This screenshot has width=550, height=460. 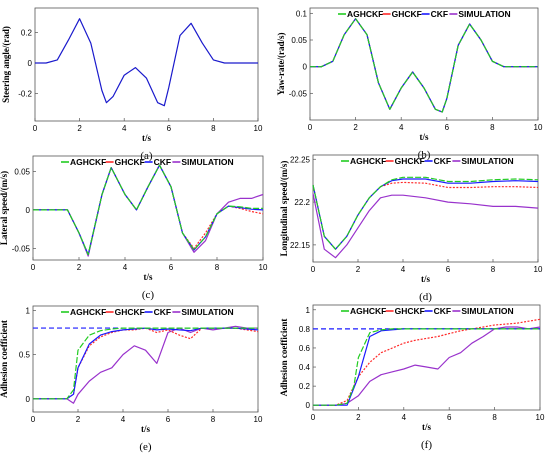 I want to click on y-axis-label: Adhesion coefficient, so click(x=284, y=358).